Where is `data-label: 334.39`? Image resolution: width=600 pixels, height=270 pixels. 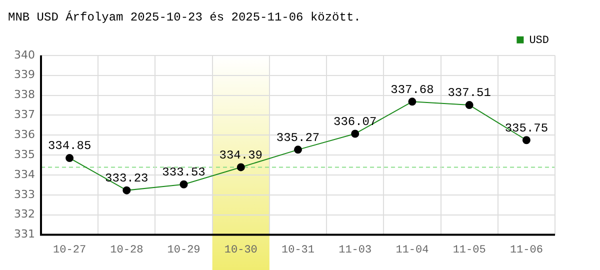
data-label: 334.39 is located at coordinates (240, 155).